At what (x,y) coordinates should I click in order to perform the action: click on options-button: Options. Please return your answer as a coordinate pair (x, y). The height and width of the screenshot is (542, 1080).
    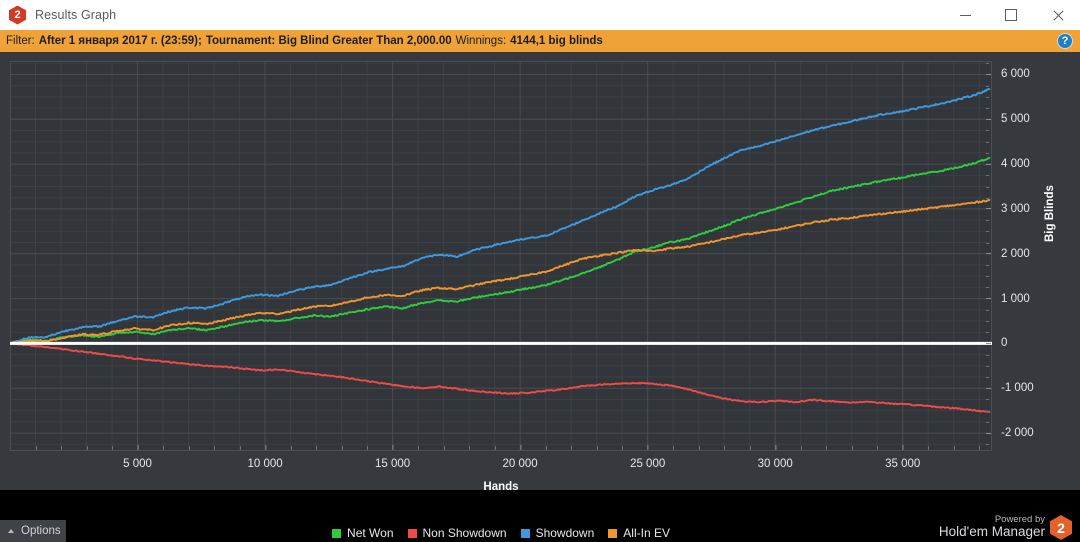
    Looking at the image, I should click on (33, 531).